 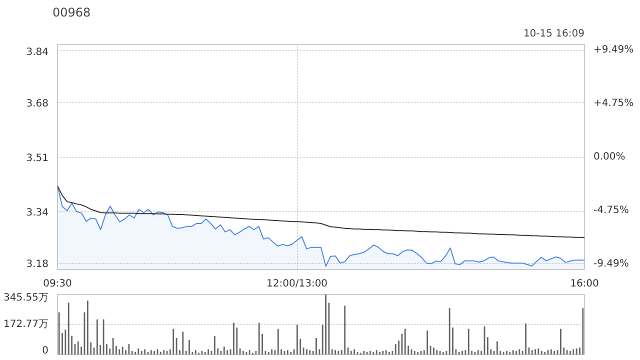 I want to click on chart-title: 00968, so click(x=71, y=13).